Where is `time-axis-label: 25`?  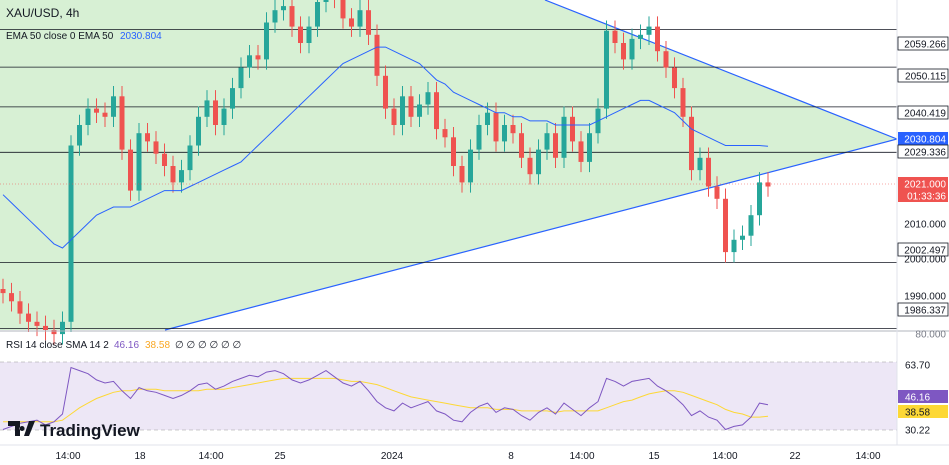 time-axis-label: 25 is located at coordinates (280, 456).